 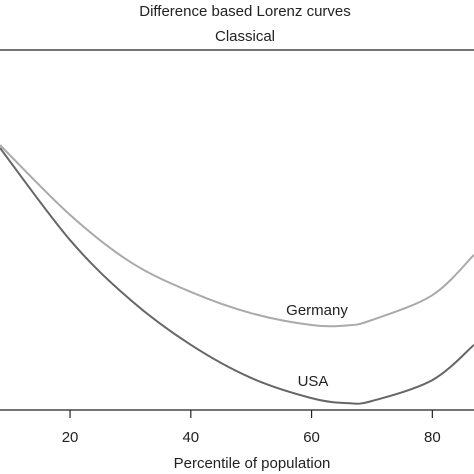 I want to click on panel-title: Classical, so click(x=245, y=36).